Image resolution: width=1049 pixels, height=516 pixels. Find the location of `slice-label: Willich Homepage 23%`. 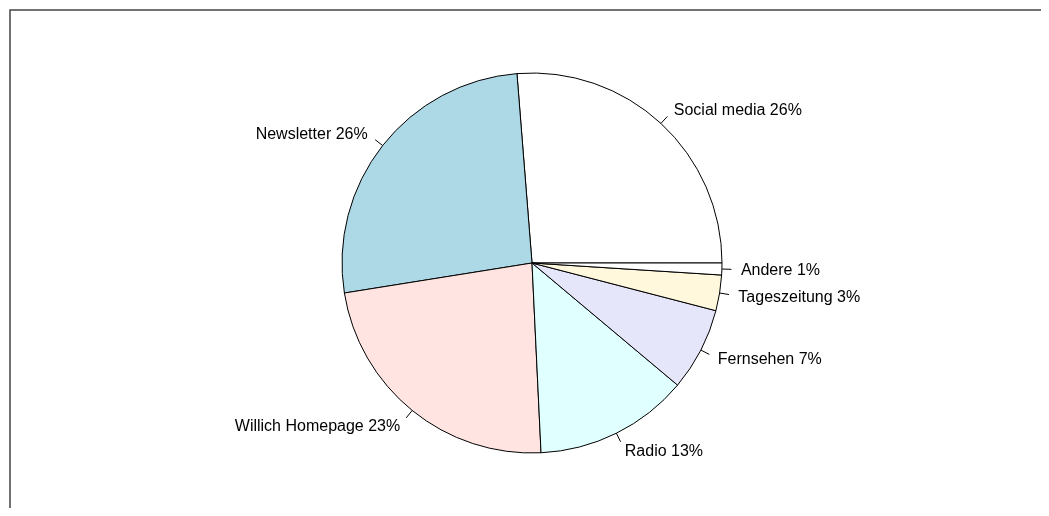

slice-label: Willich Homepage 23% is located at coordinates (317, 425).